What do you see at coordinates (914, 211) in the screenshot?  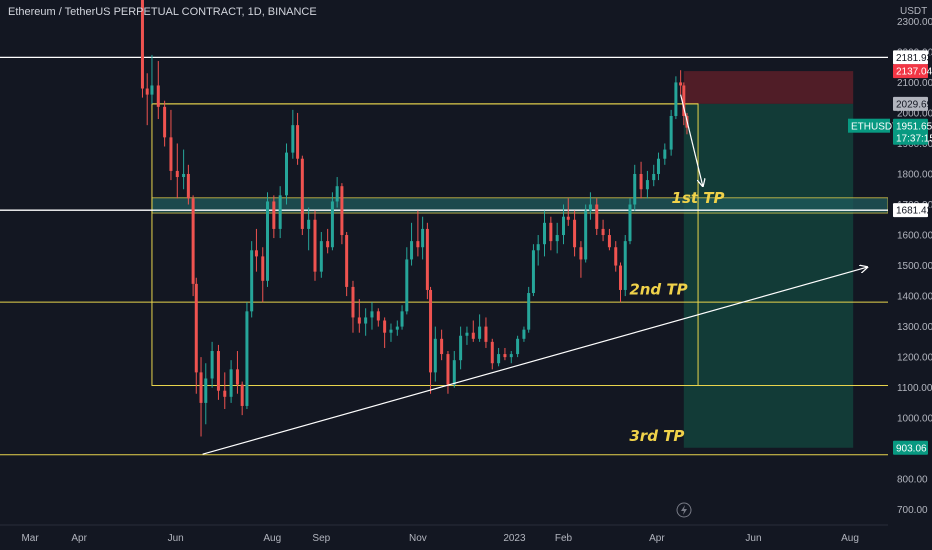 I see `price-tag-label: 1681.42` at bounding box center [914, 211].